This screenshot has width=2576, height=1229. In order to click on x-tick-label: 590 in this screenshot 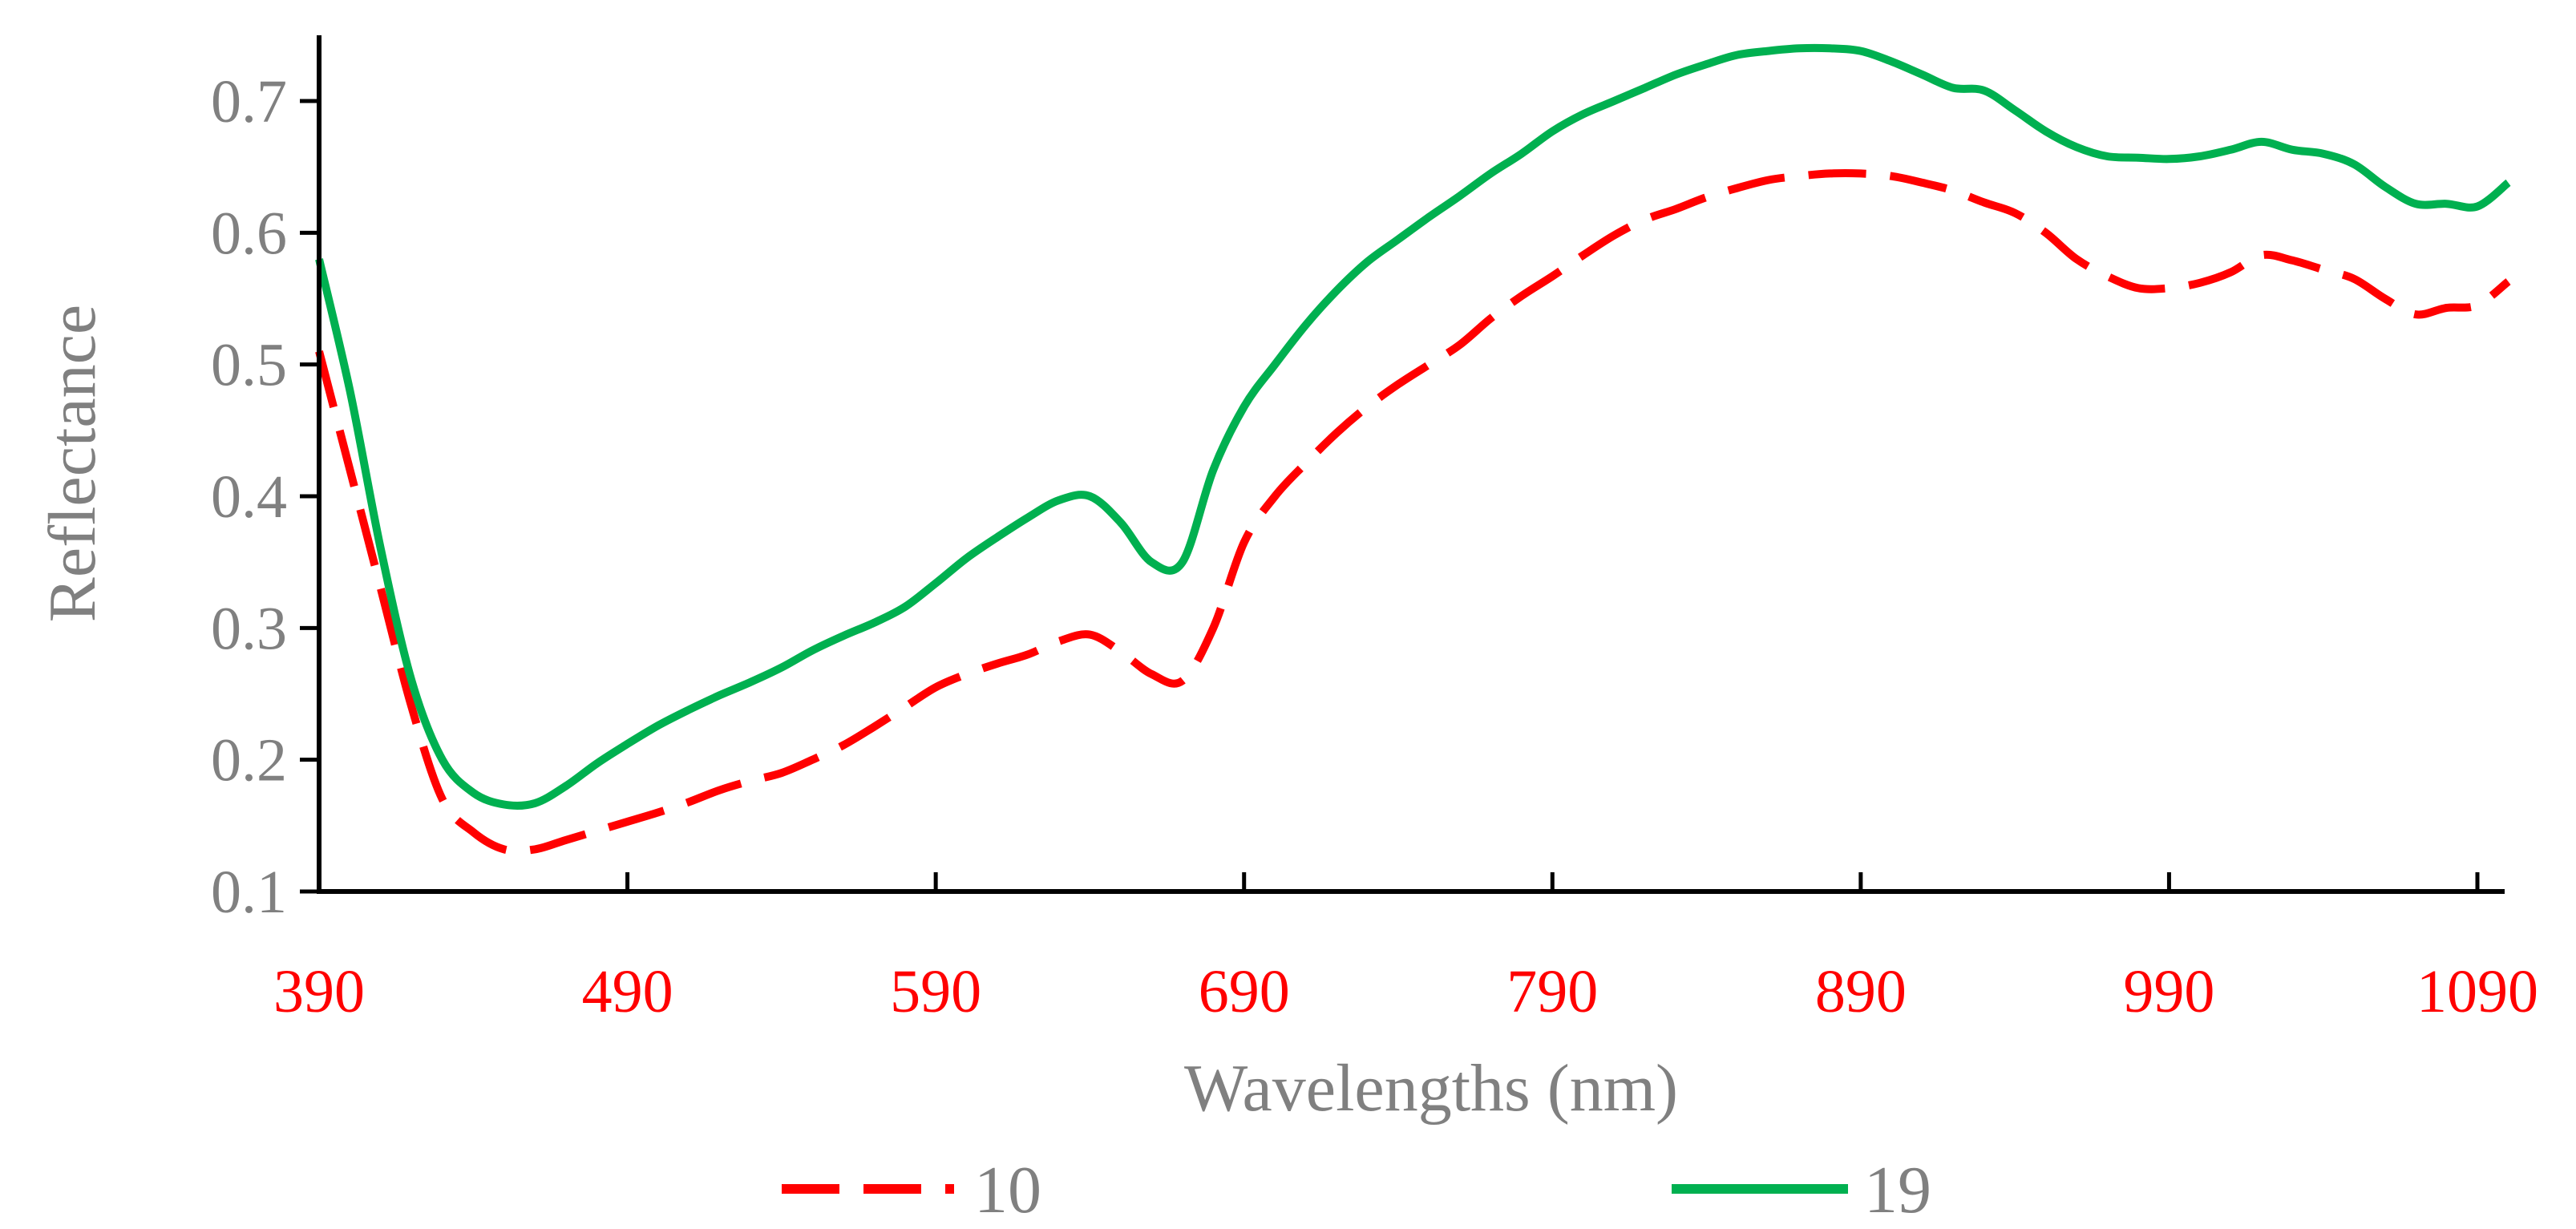, I will do `click(935, 991)`.